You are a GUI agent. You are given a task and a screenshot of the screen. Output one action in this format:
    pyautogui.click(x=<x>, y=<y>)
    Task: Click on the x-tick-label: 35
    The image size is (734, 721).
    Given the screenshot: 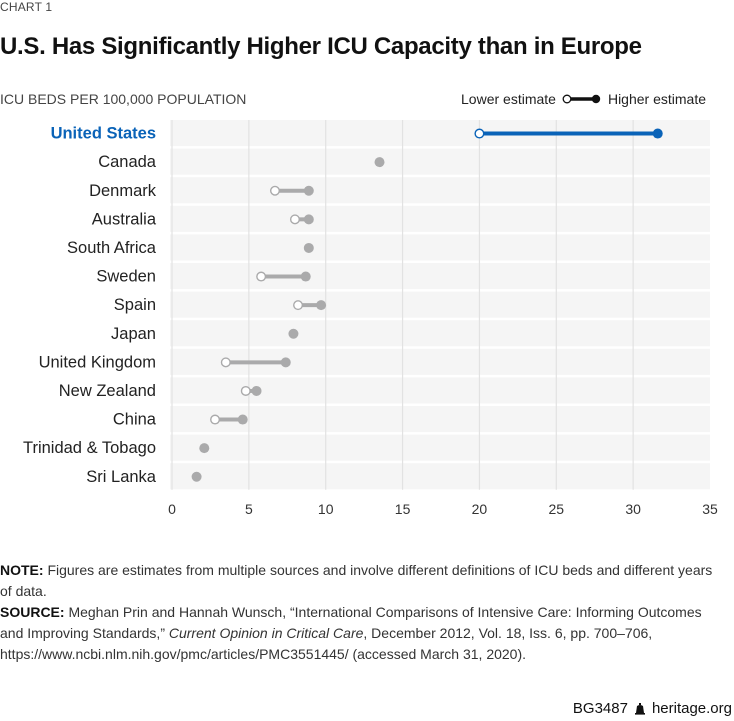 What is the action you would take?
    pyautogui.click(x=710, y=509)
    